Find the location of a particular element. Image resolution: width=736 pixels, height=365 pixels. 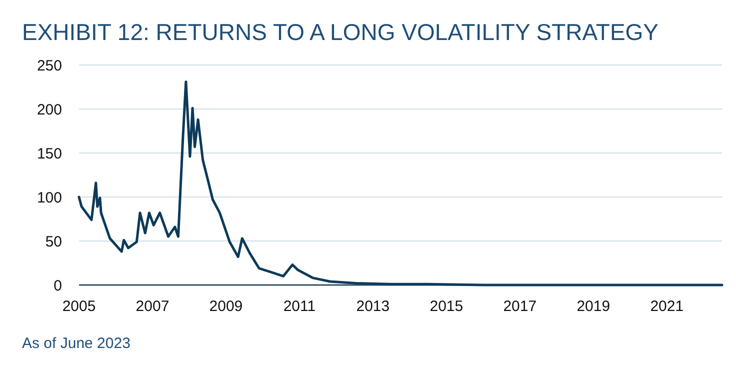

x-tick-label: 2021 is located at coordinates (667, 306).